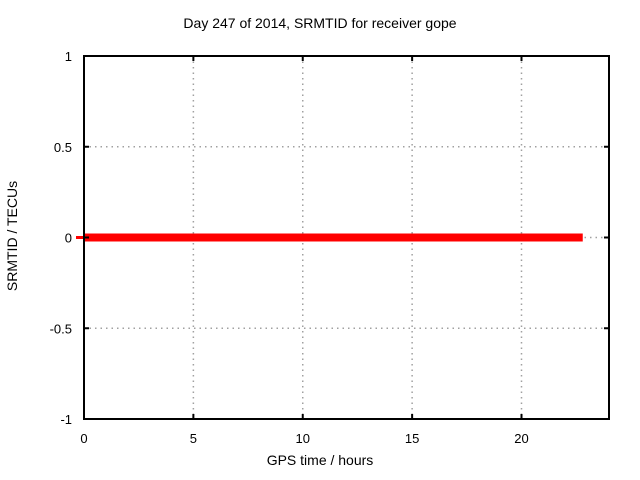  Describe the element at coordinates (80, 237) in the screenshot. I see `series-edge-dash` at that location.